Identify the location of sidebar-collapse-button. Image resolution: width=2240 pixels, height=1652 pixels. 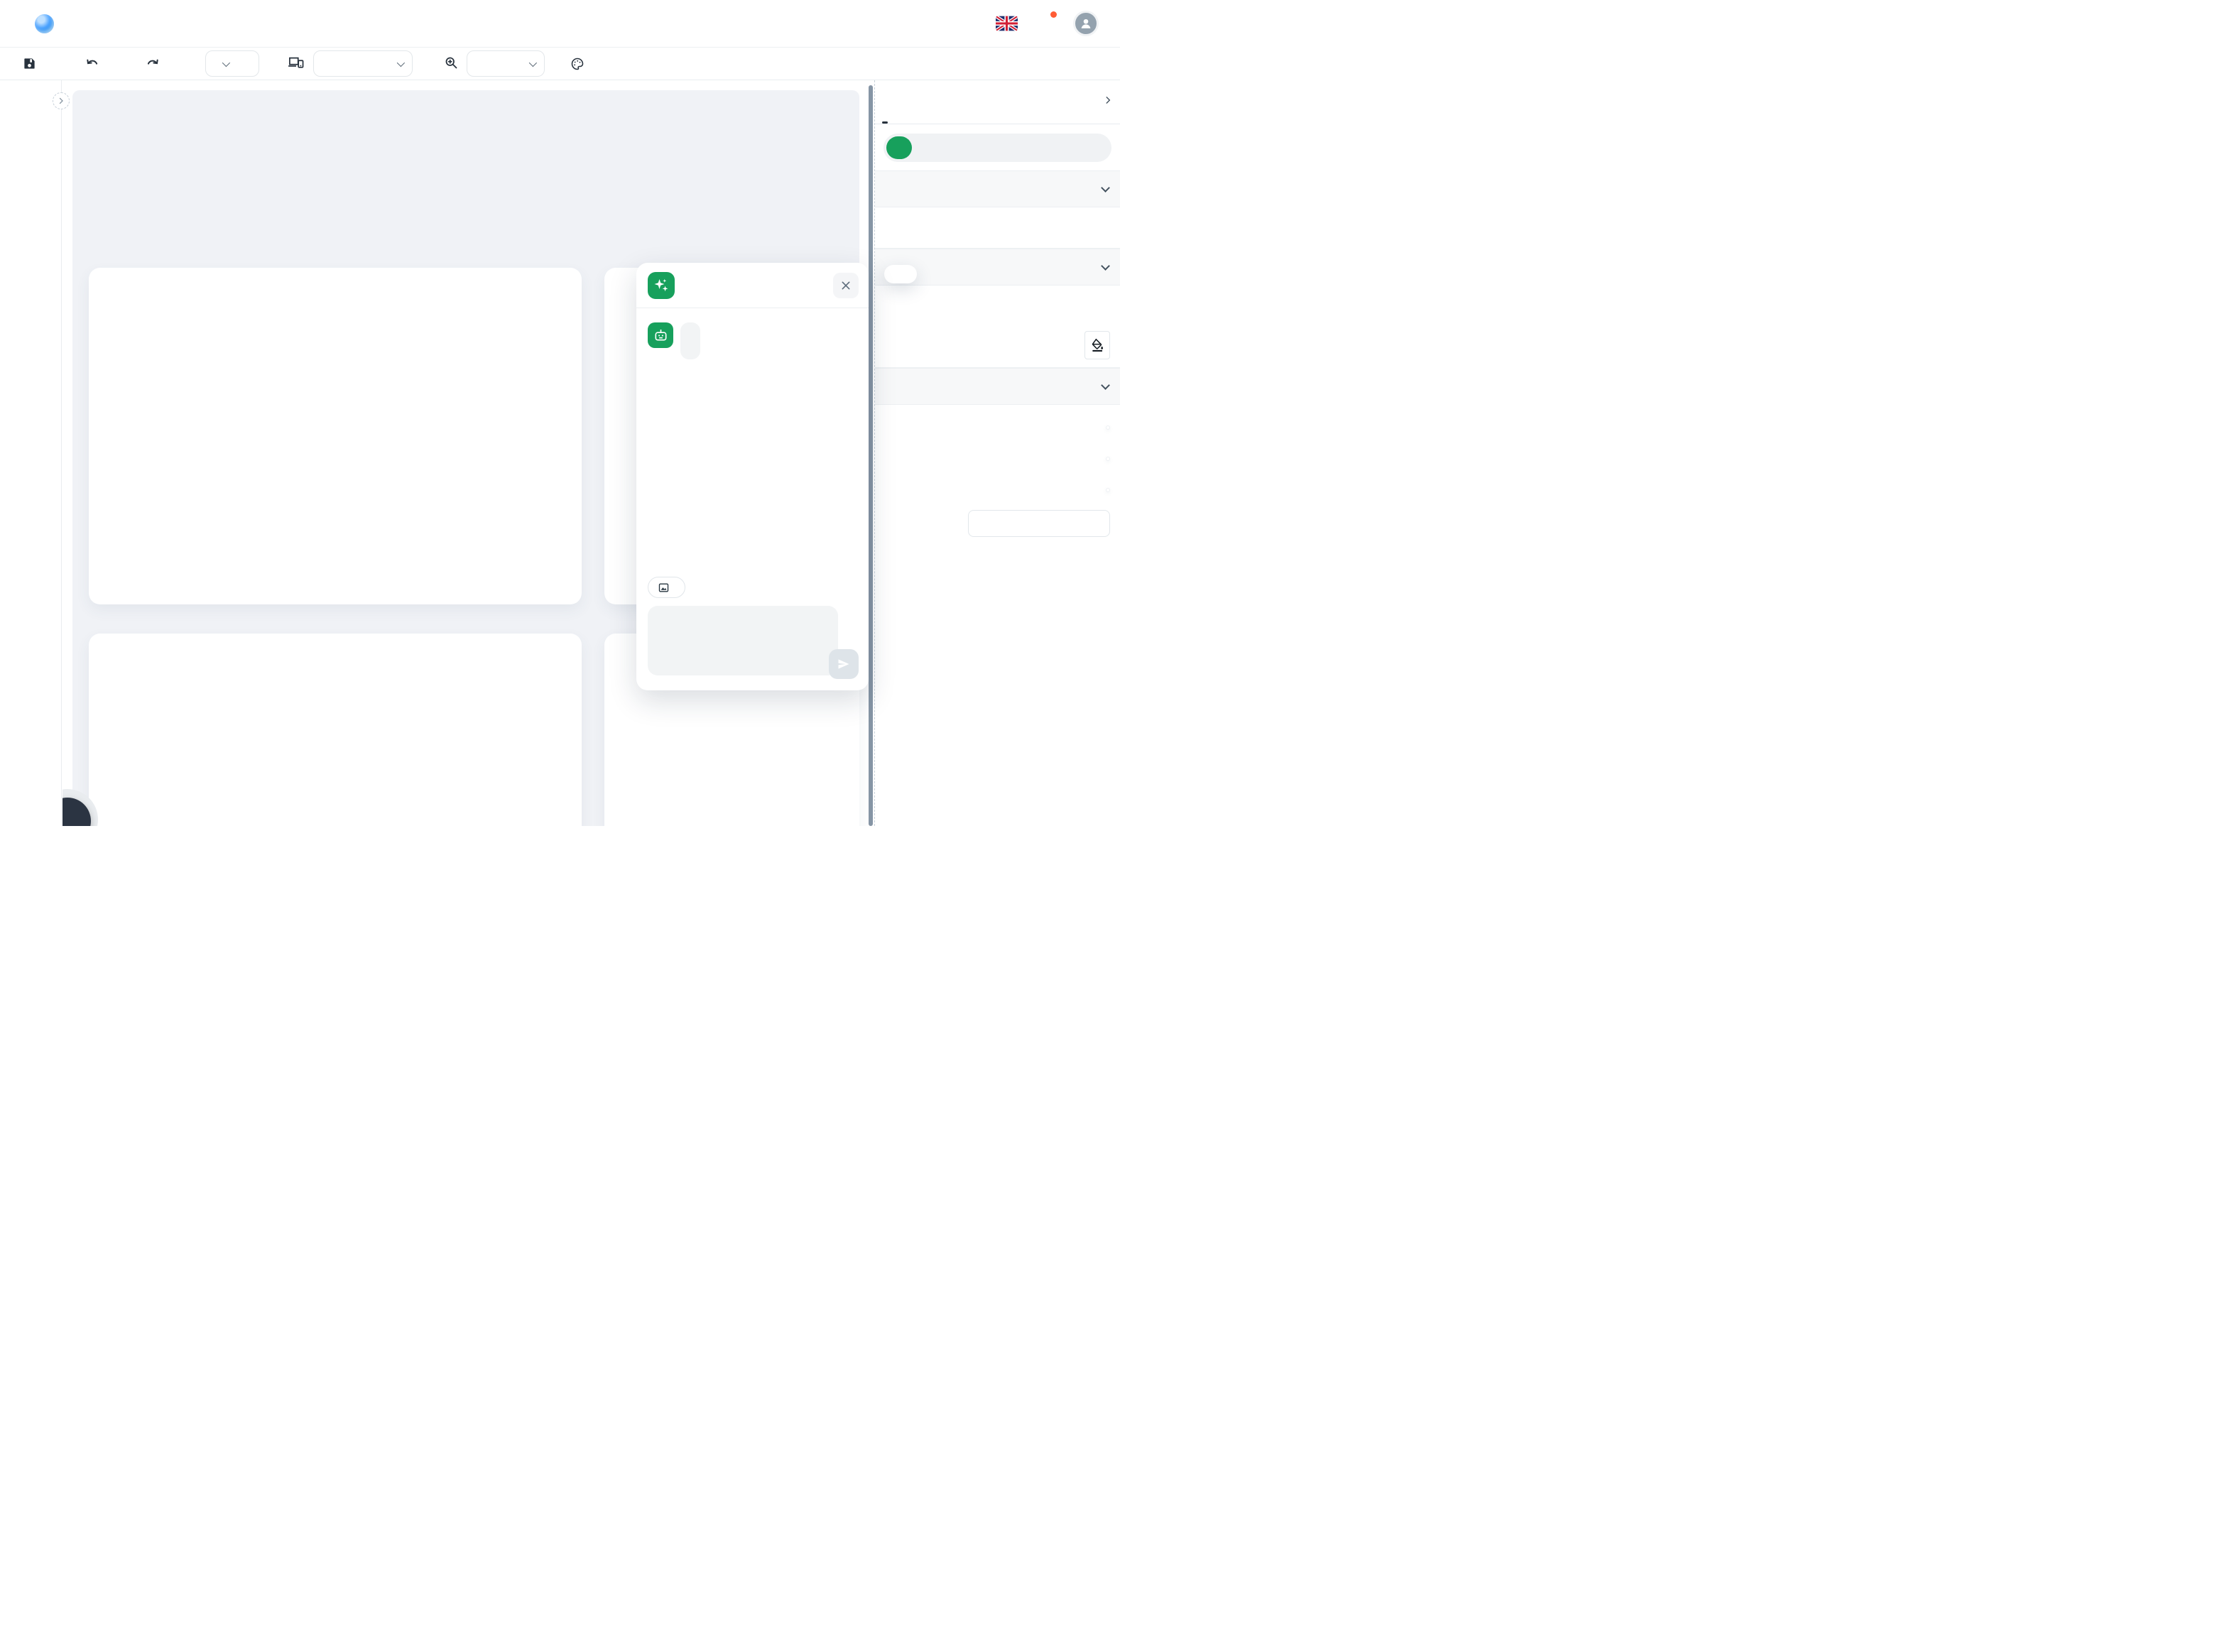
(61, 100).